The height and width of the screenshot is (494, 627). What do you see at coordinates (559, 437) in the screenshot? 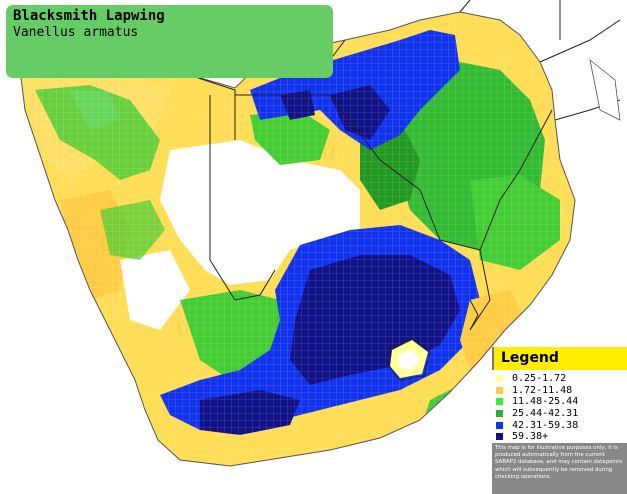
I see `legend-item: 59.38+` at bounding box center [559, 437].